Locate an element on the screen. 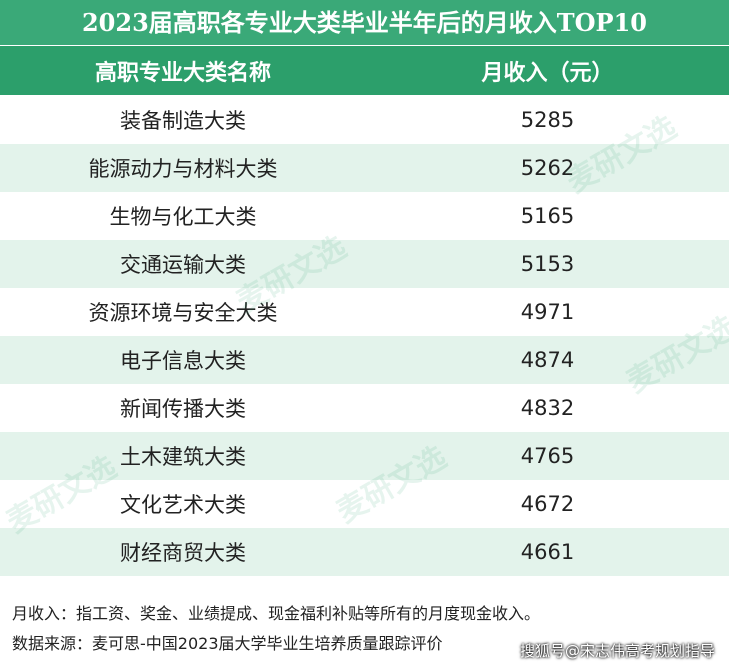 This screenshot has height=669, width=729. table-row: 能源动力与材料大类 5262 is located at coordinates (364, 168).